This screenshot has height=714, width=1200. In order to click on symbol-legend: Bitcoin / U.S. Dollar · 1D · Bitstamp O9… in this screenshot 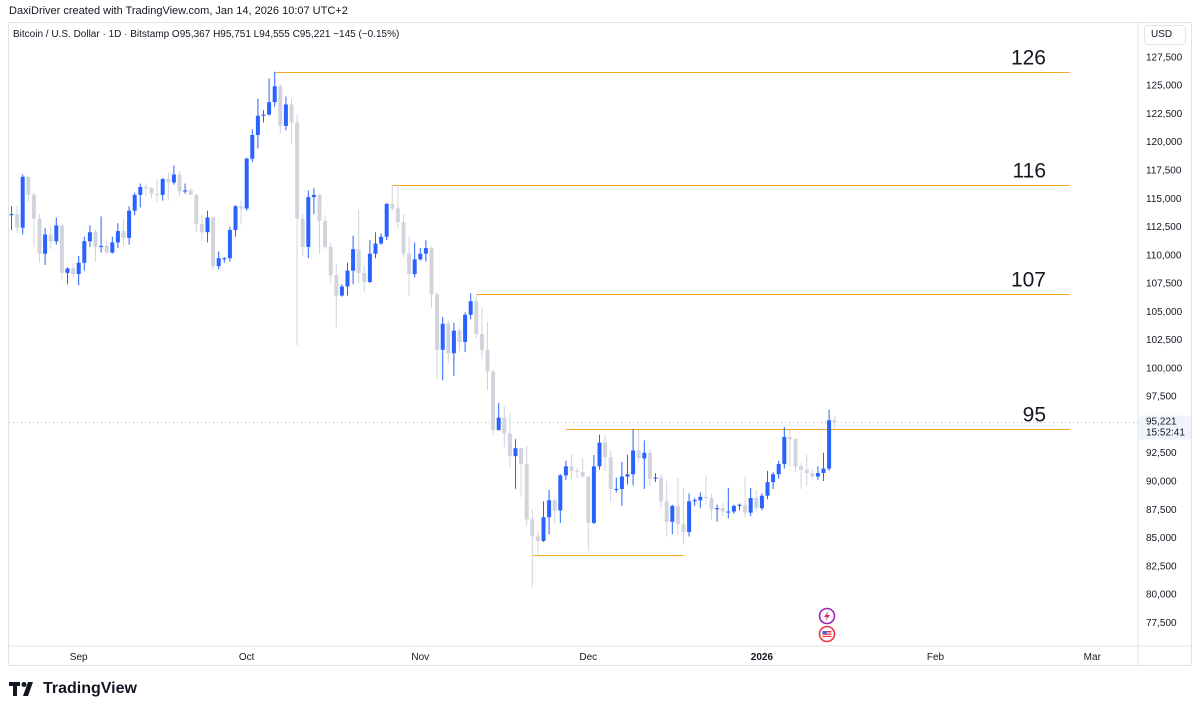, I will do `click(206, 34)`.